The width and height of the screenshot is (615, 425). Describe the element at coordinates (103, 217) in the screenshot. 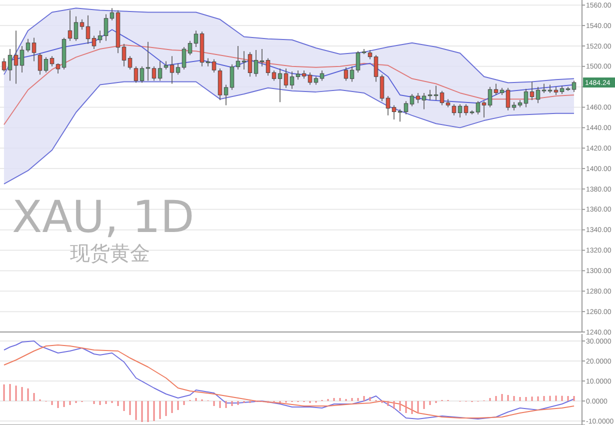

I see `annotation: XAU, 1D` at that location.